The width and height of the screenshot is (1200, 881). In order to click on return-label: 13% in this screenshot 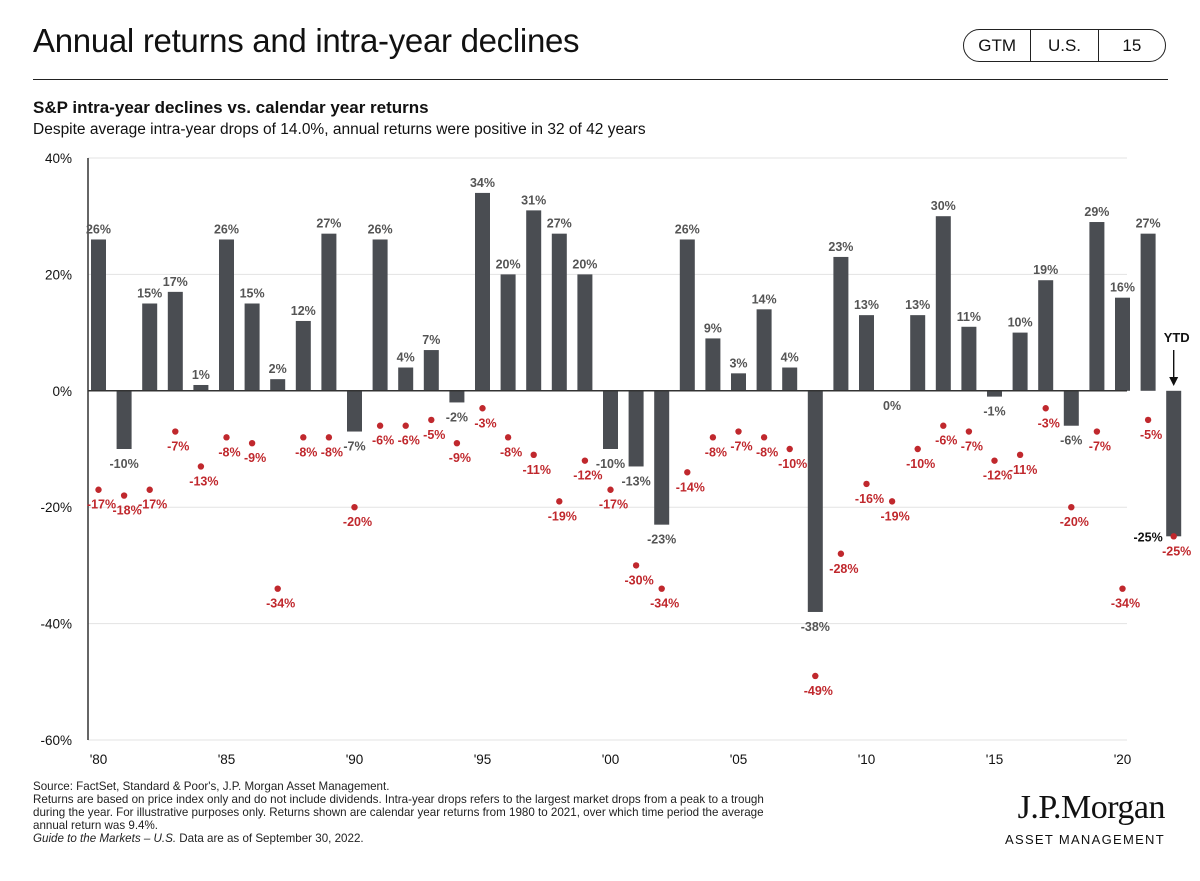, I will do `click(866, 305)`.